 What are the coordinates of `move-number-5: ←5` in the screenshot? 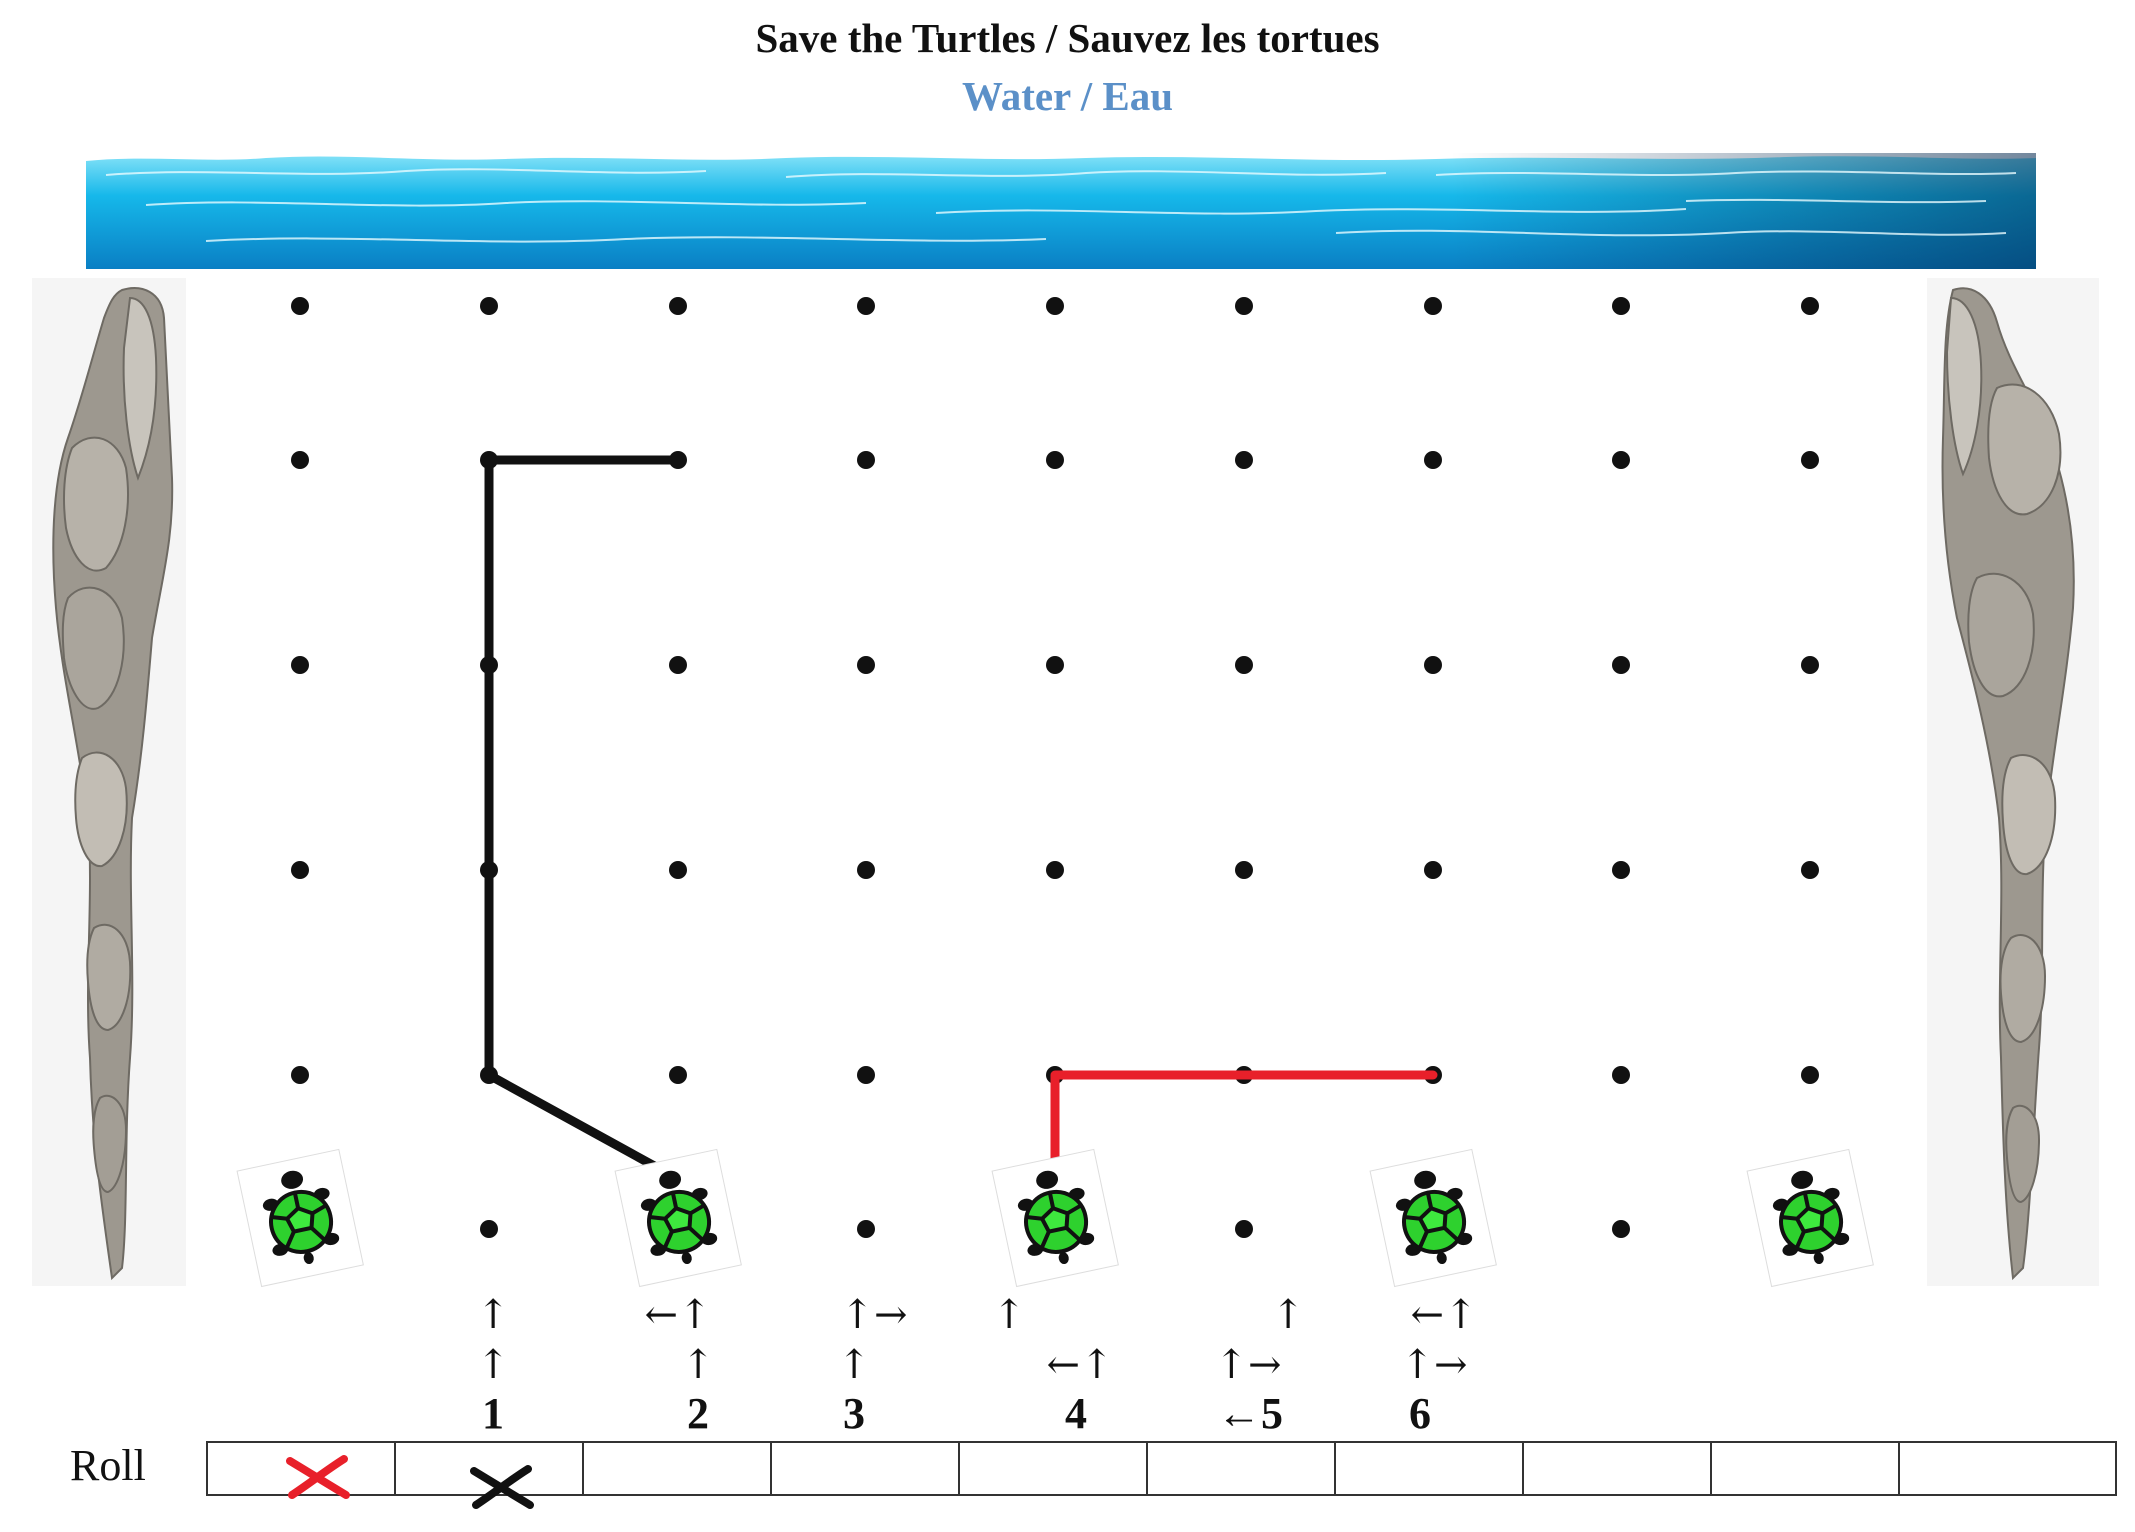 It's located at (1250, 1413).